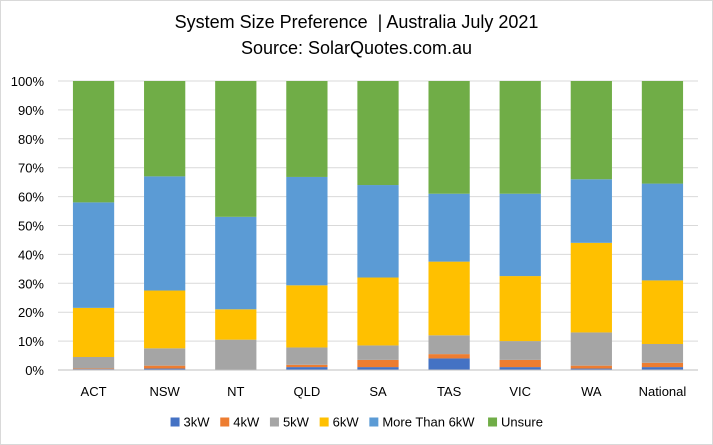 This screenshot has width=713, height=445. What do you see at coordinates (246, 422) in the screenshot?
I see `legend-label: 4kW` at bounding box center [246, 422].